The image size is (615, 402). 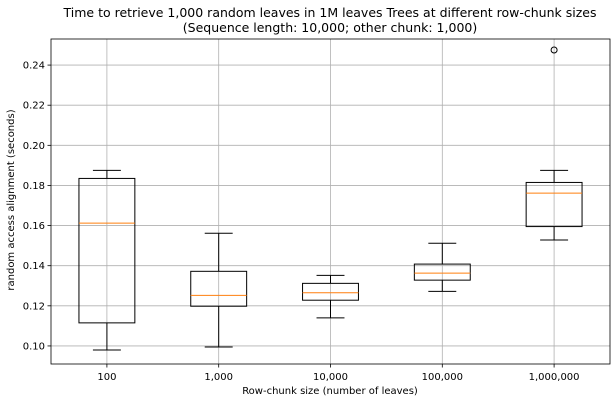 What do you see at coordinates (554, 50) in the screenshot?
I see `outlier-point` at bounding box center [554, 50].